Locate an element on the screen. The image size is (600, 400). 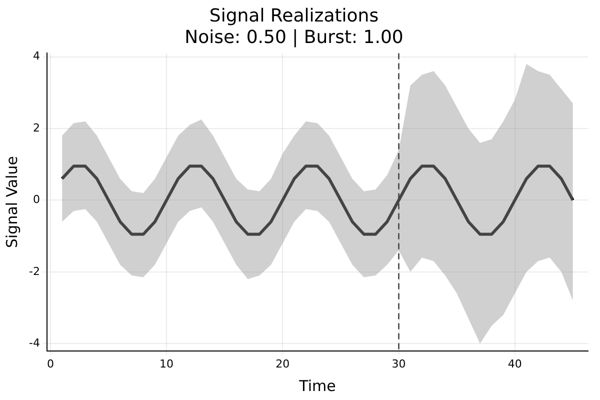
x-tick-label: 0 is located at coordinates (50, 363).